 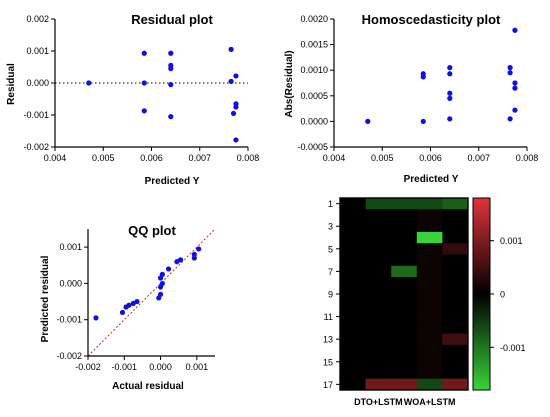 What do you see at coordinates (481, 294) in the screenshot?
I see `colorbar` at bounding box center [481, 294].